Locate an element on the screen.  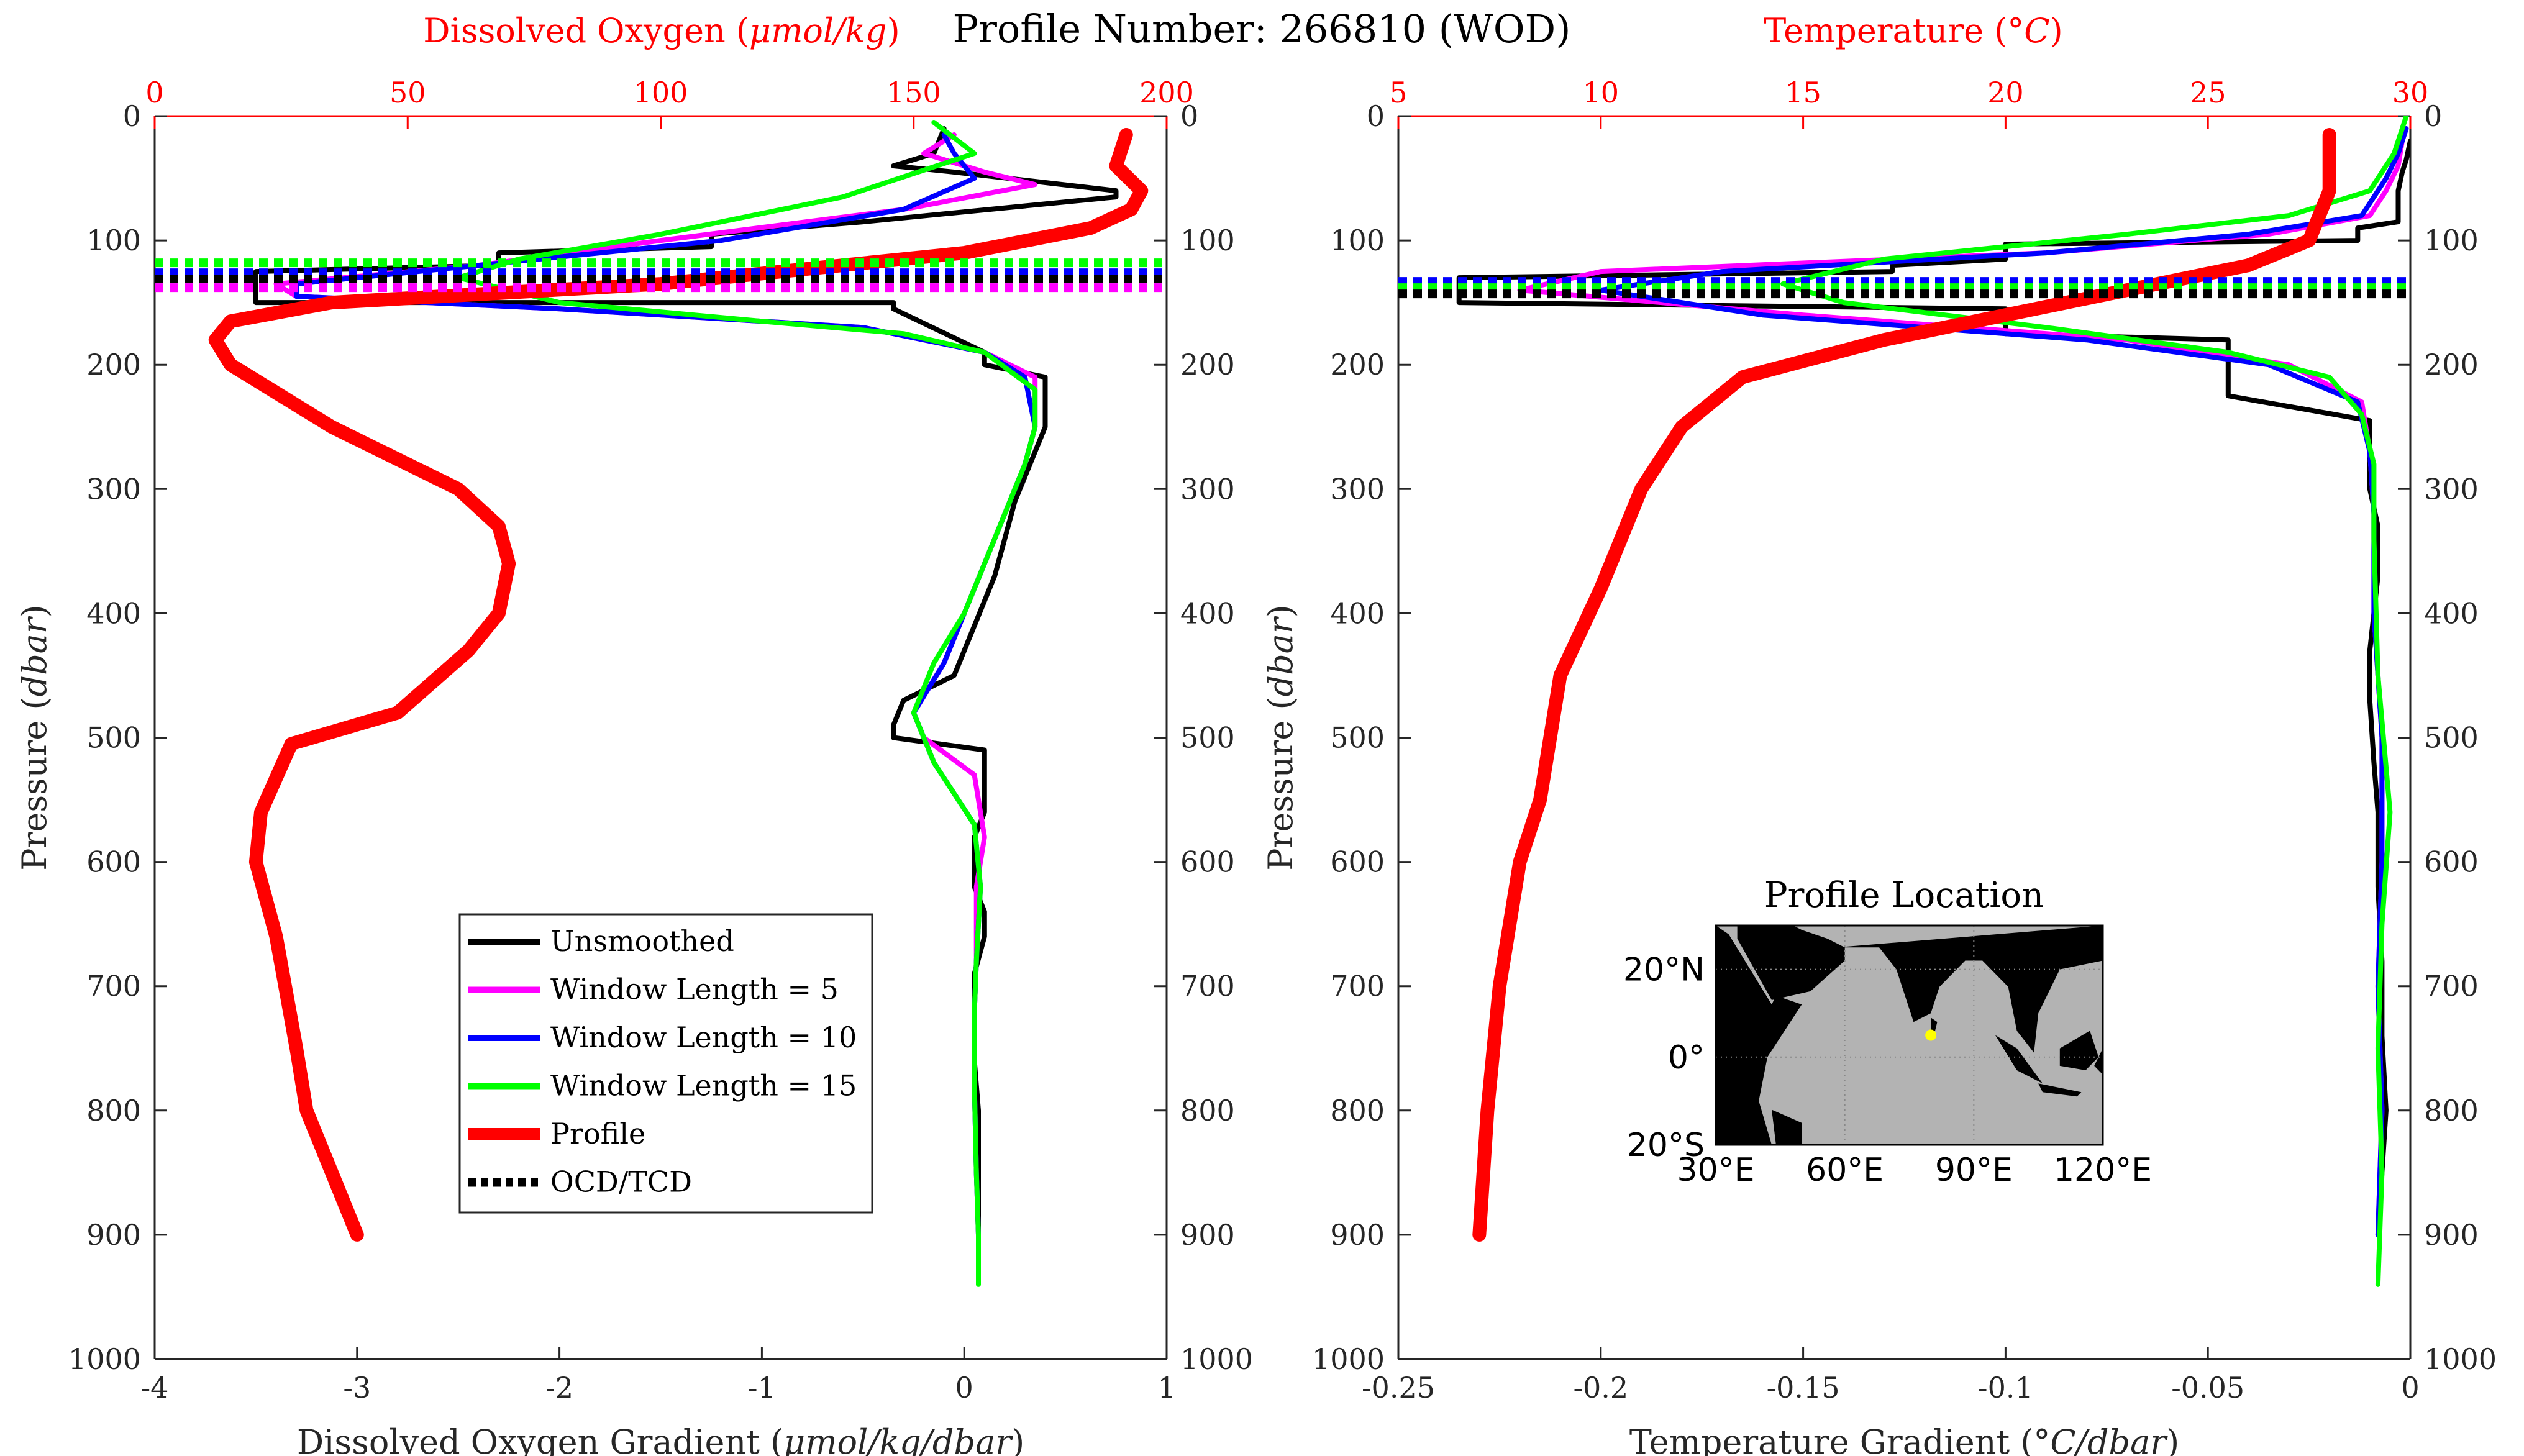
map-lat-tick-label: 0° is located at coordinates (1686, 1058).